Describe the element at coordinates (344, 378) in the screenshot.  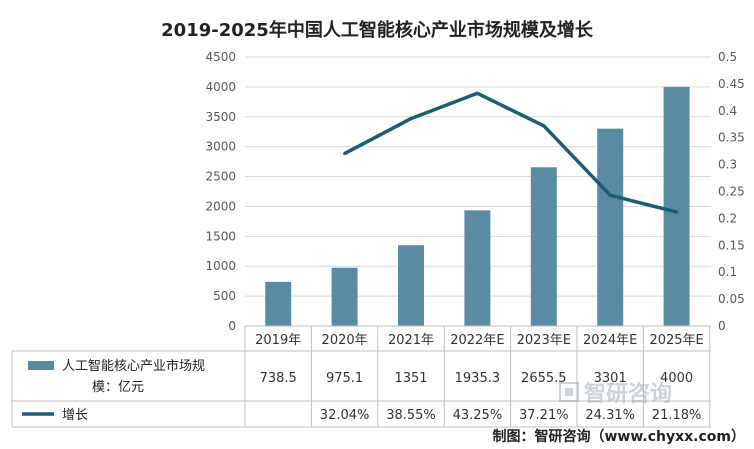
I see `bar-value-cell: 975.1` at that location.